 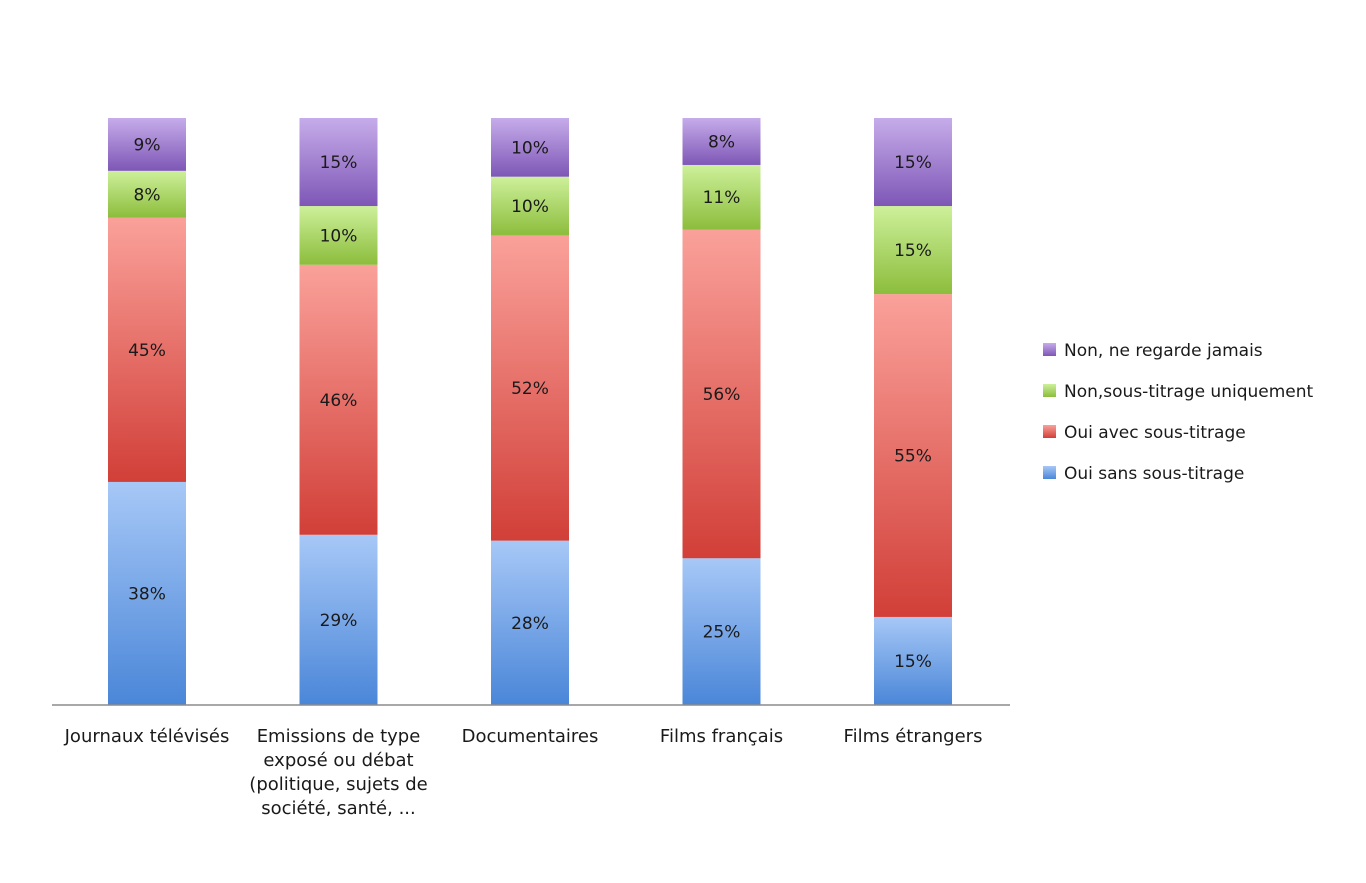 I want to click on category-label-0: Journaux télévisés, so click(x=147, y=736).